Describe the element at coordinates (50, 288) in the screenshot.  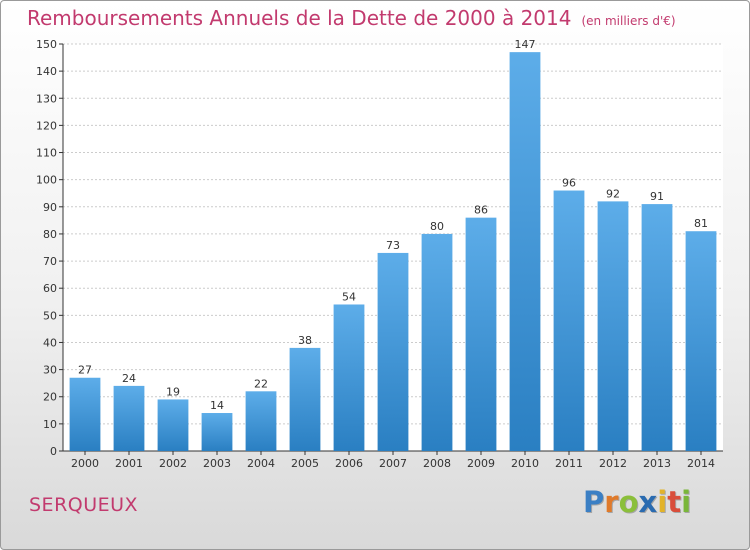
I see `y-tick-label: 60` at that location.